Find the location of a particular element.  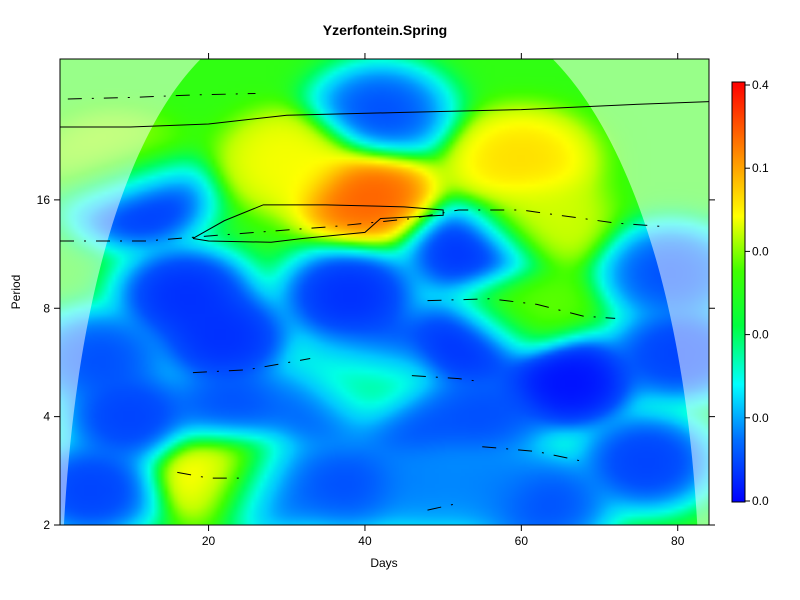

colorbar: 0.4 0.1 0.0 0.0 0.0 0.0 is located at coordinates (750, 293).